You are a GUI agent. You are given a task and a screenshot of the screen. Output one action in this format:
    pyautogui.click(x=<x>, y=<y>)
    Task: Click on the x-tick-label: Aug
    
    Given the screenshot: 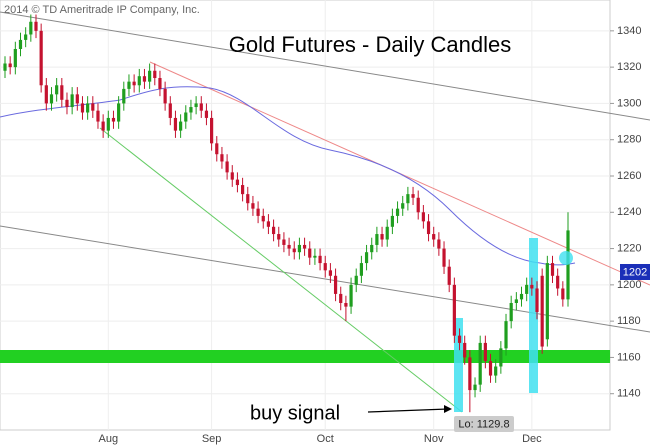 What is the action you would take?
    pyautogui.click(x=109, y=439)
    